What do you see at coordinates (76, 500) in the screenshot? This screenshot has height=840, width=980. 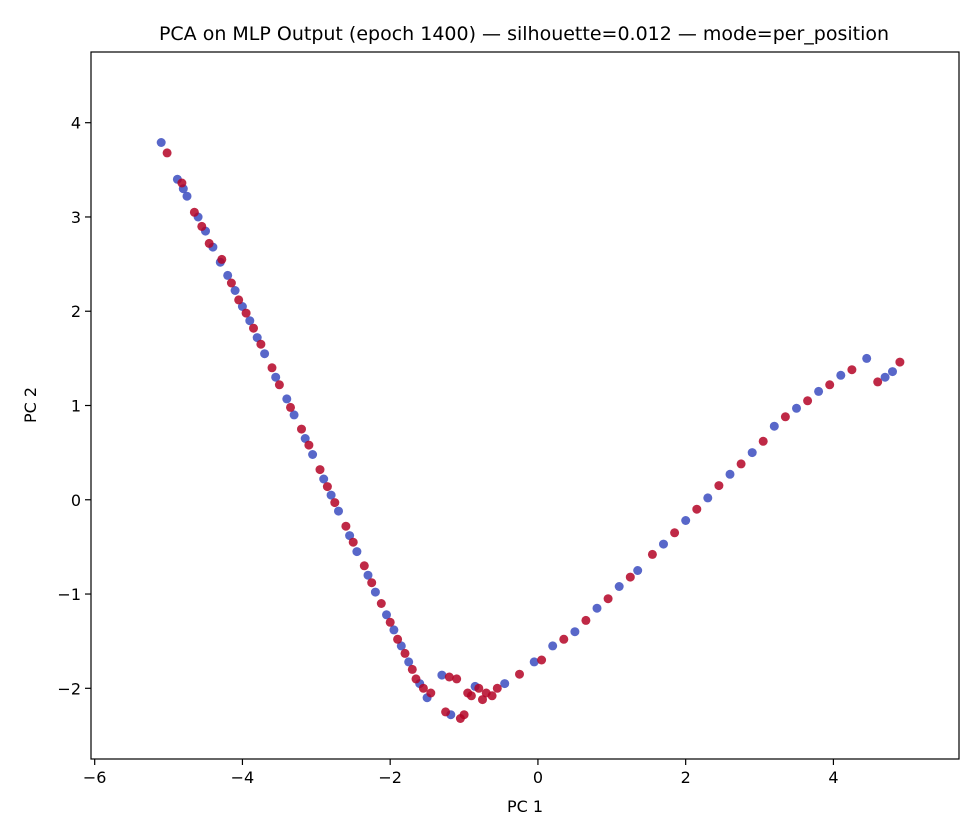 I see `y-tick-label: 0` at bounding box center [76, 500].